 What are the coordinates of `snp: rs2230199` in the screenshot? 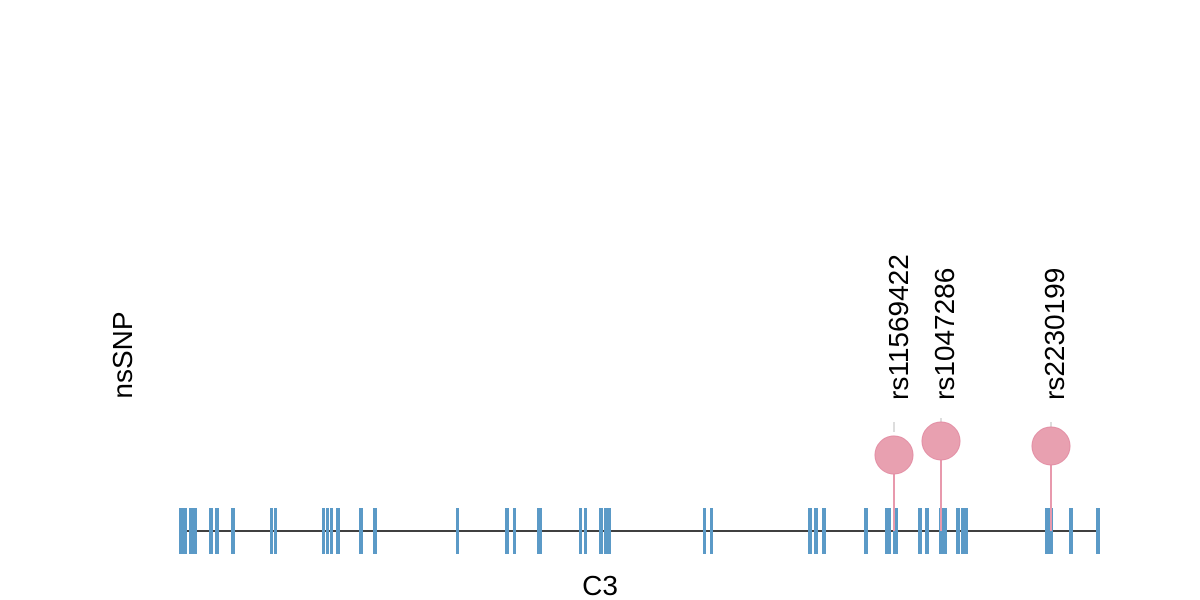 It's located at (1051, 399).